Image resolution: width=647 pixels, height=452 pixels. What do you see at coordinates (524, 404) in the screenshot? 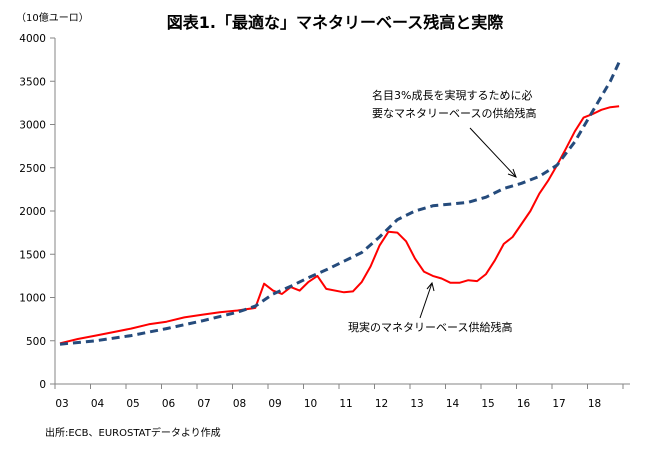
I see `x-tick-label: 16` at bounding box center [524, 404].